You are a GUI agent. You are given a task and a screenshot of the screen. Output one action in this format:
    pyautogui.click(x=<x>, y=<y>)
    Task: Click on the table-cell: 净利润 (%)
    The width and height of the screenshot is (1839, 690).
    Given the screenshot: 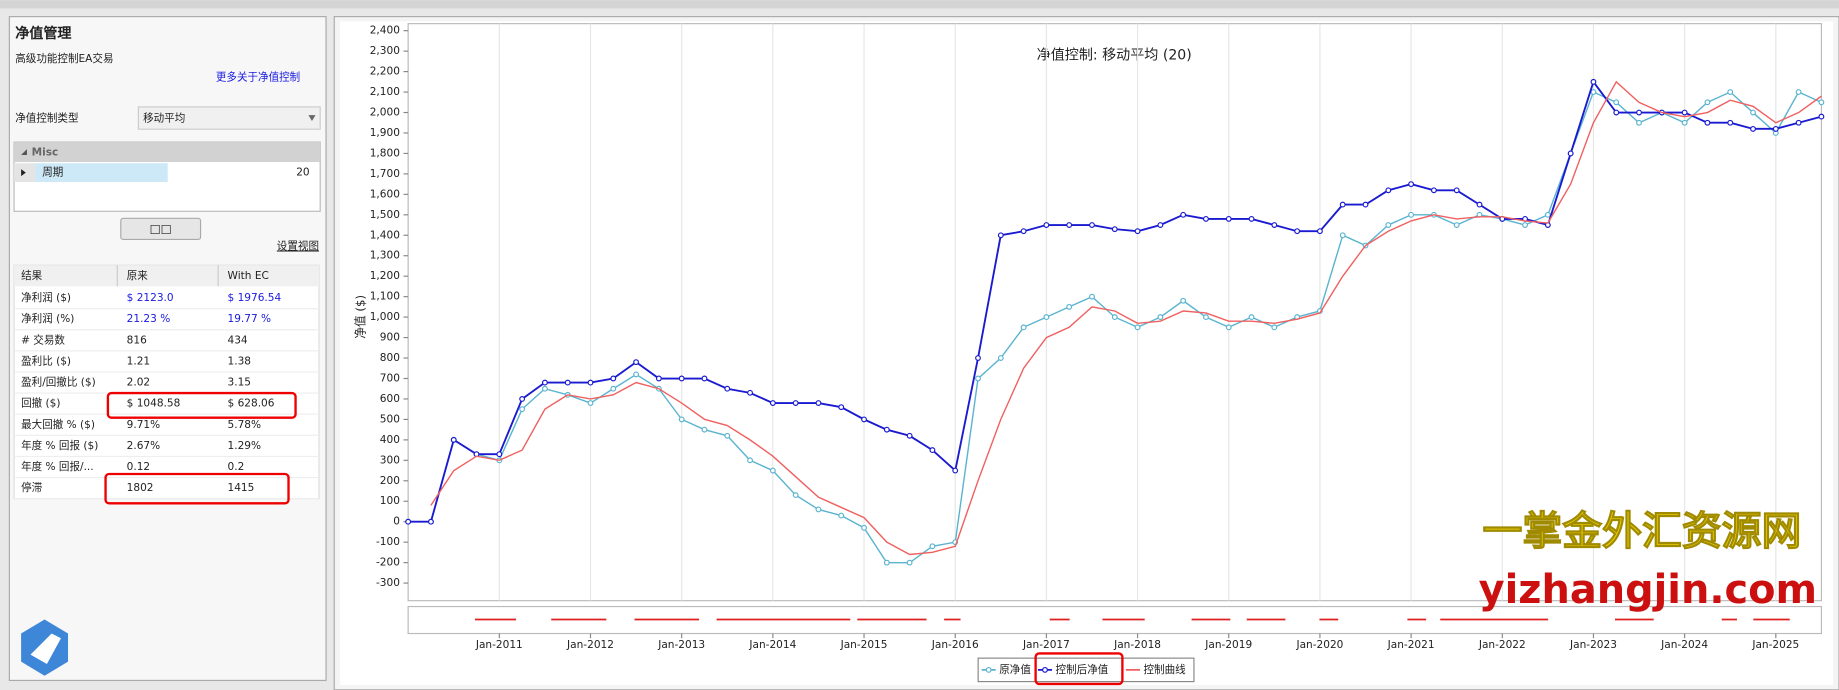 What is the action you would take?
    pyautogui.click(x=47, y=318)
    